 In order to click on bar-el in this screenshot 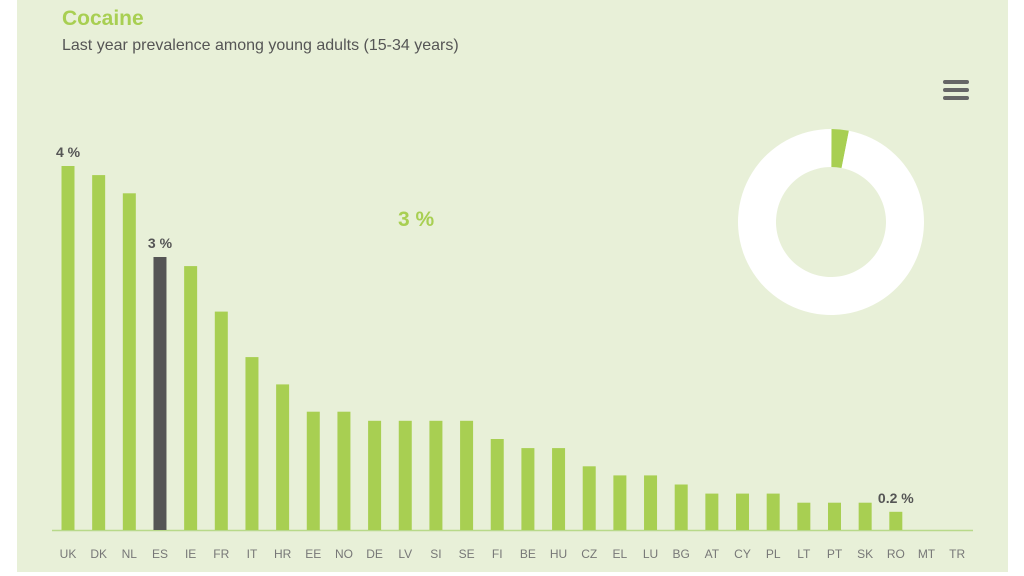, I will do `click(620, 502)`.